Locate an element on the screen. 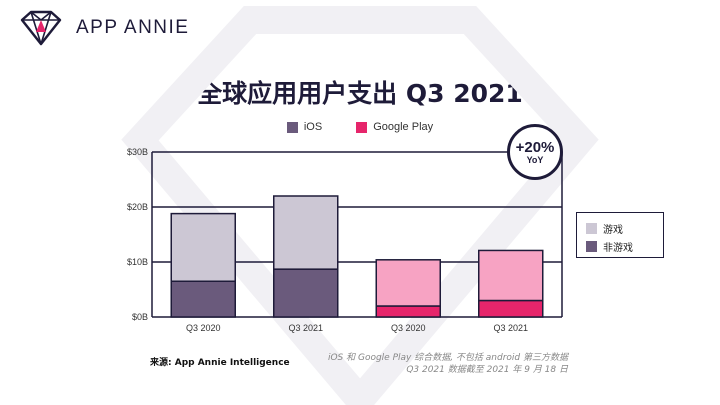 The image size is (720, 405). legend-swatch-games is located at coordinates (591, 228).